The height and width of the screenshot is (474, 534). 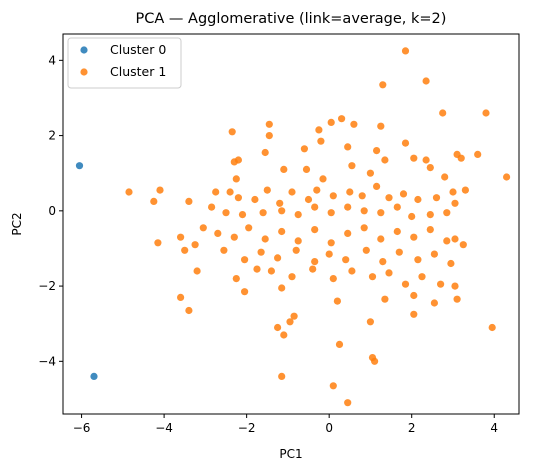 What do you see at coordinates (47, 361) in the screenshot?
I see `y-tick-label: −4` at bounding box center [47, 361].